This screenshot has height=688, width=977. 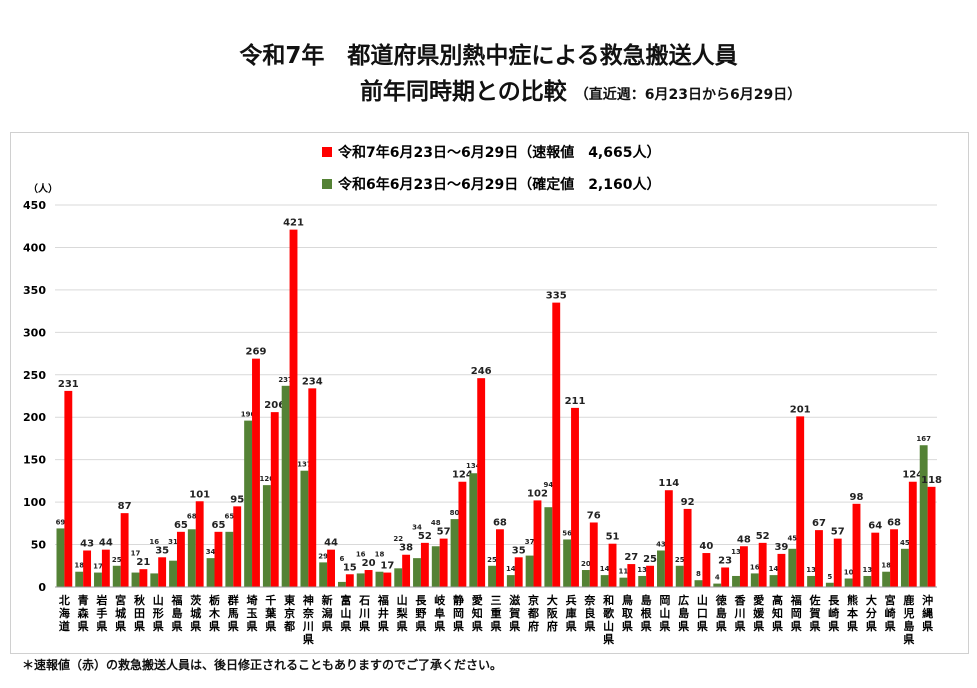 I want to click on data-label: 56, so click(x=567, y=533).